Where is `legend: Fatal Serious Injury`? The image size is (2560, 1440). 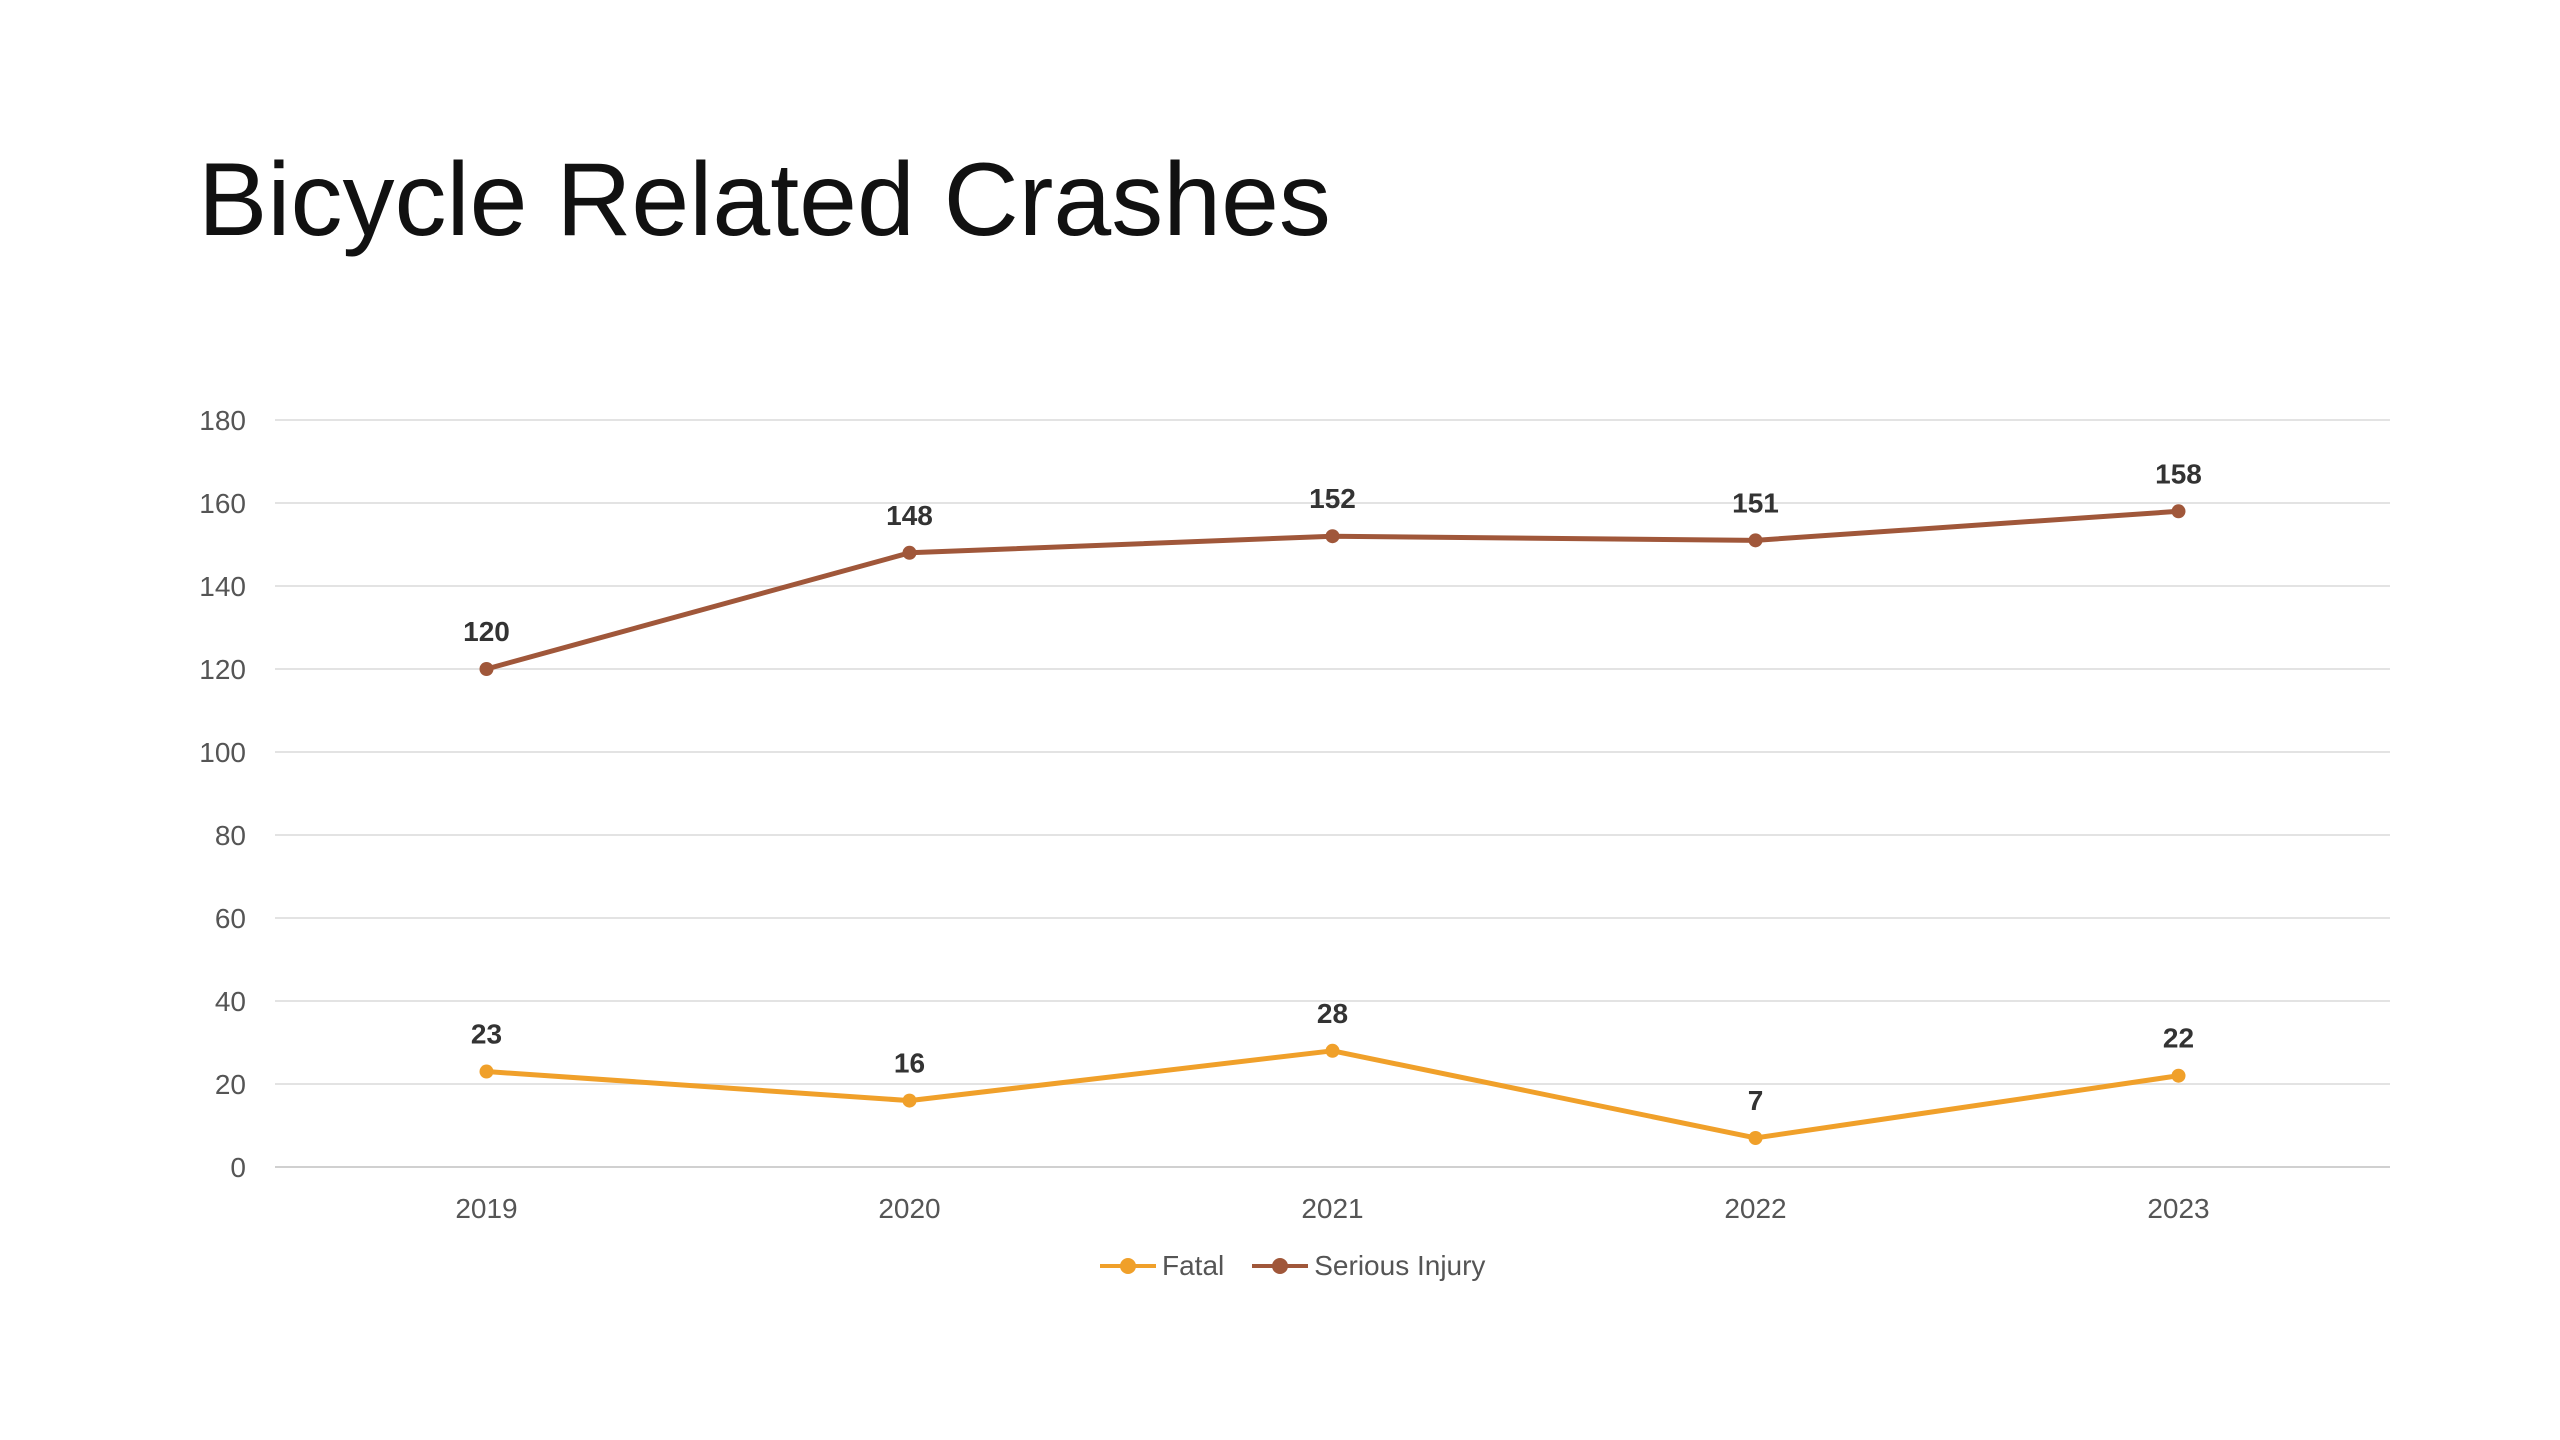 legend: Fatal Serious Injury is located at coordinates (1306, 1266).